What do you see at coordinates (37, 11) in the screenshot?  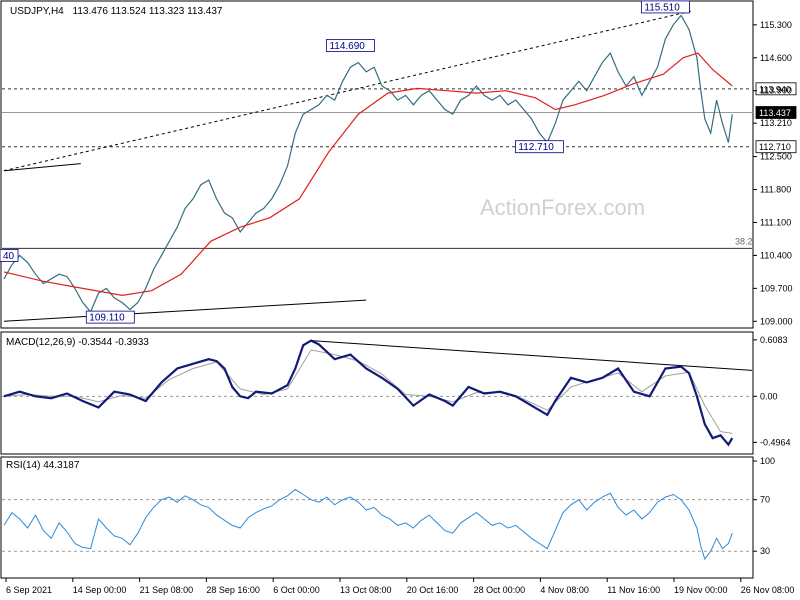 I see `symbol-name: USDJPY,H4` at bounding box center [37, 11].